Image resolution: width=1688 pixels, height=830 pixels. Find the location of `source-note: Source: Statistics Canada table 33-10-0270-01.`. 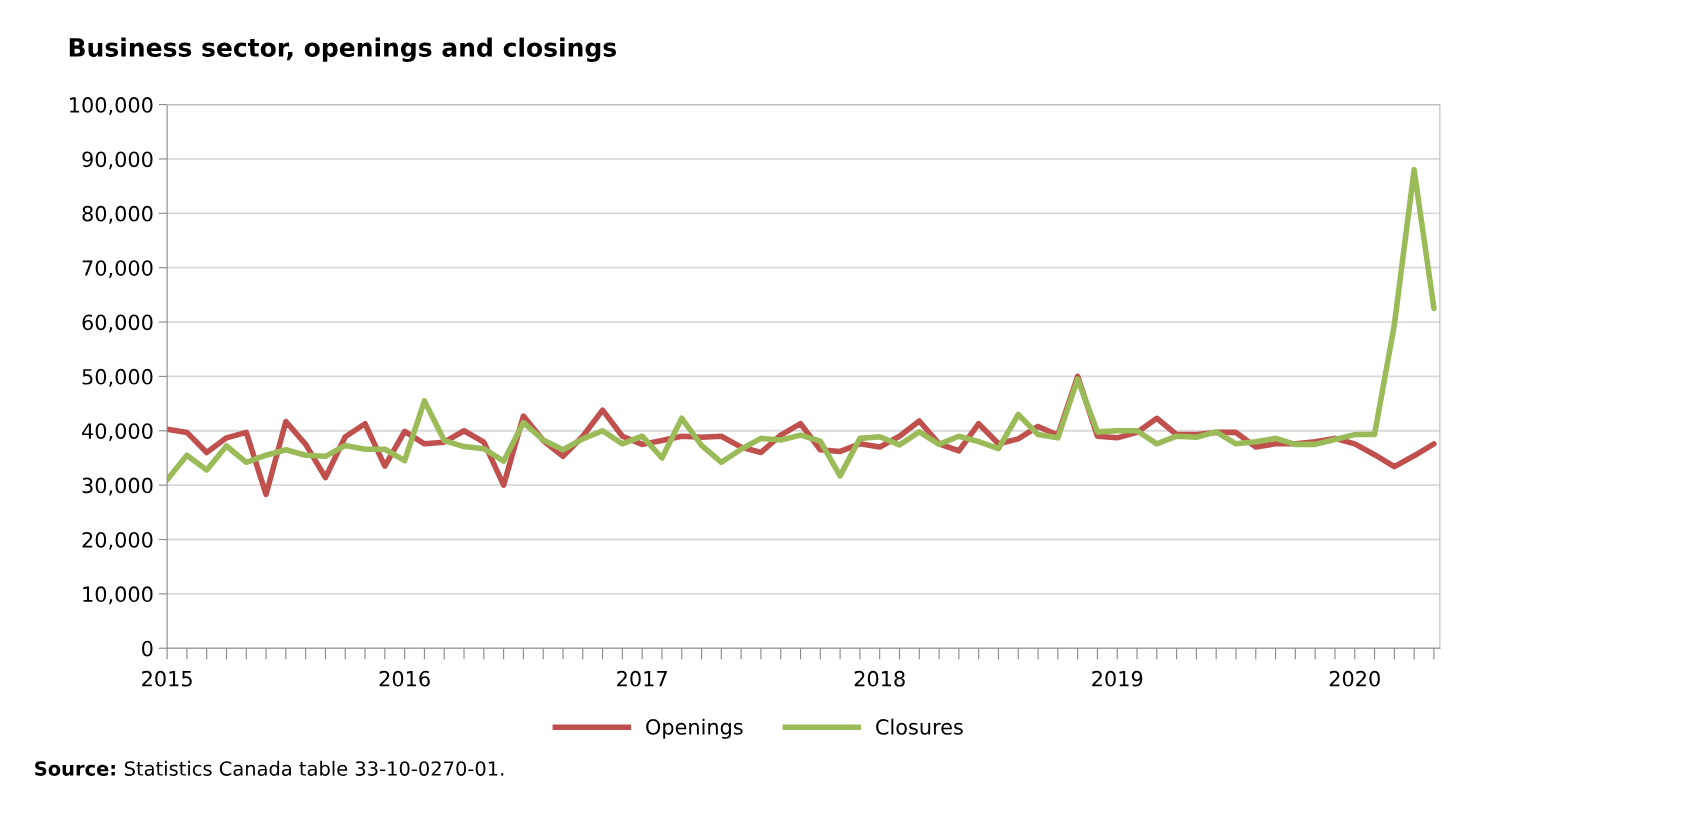

source-note: Source: Statistics Canada table 33-10-0270-01. is located at coordinates (269, 768).